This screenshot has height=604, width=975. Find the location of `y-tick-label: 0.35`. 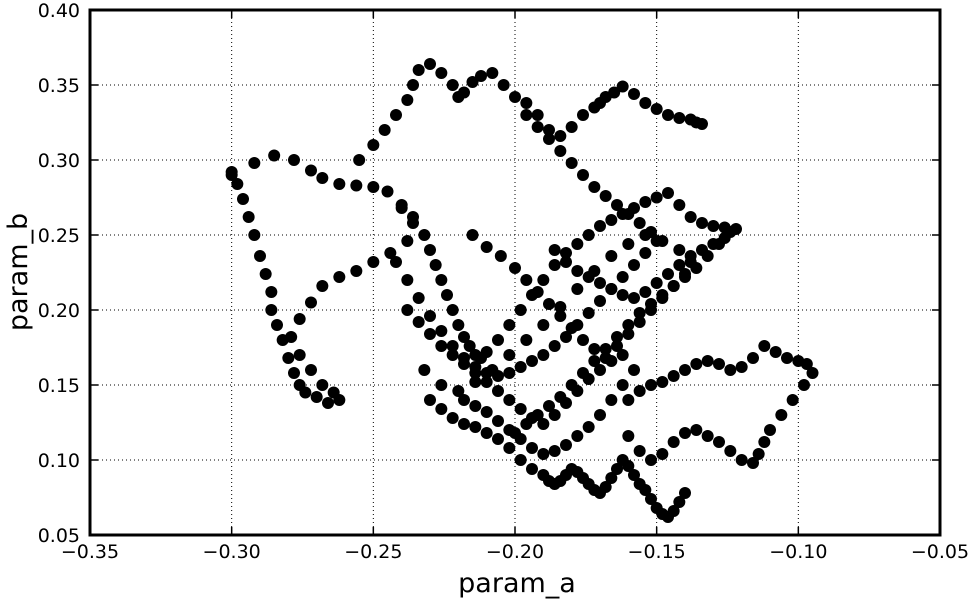

y-tick-label: 0.35 is located at coordinates (59, 86).